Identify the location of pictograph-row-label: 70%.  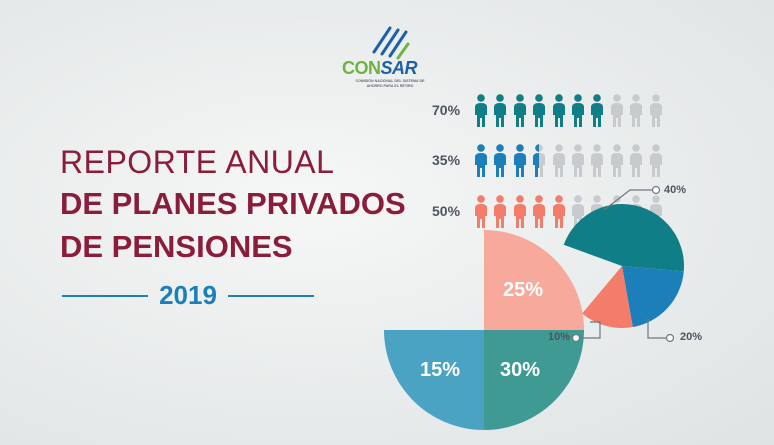
(446, 110).